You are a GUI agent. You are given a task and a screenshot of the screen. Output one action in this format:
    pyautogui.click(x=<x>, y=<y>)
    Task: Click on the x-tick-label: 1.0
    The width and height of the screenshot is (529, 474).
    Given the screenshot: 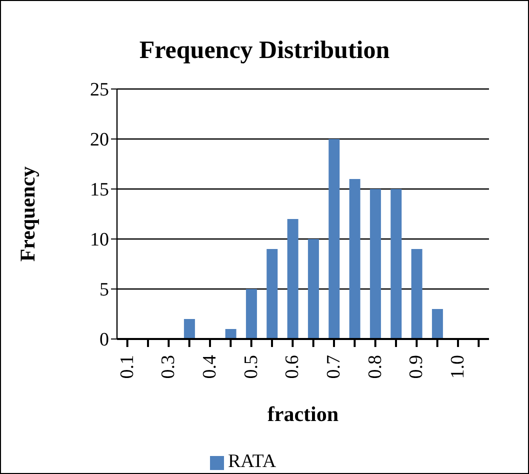 What is the action you would take?
    pyautogui.click(x=458, y=367)
    